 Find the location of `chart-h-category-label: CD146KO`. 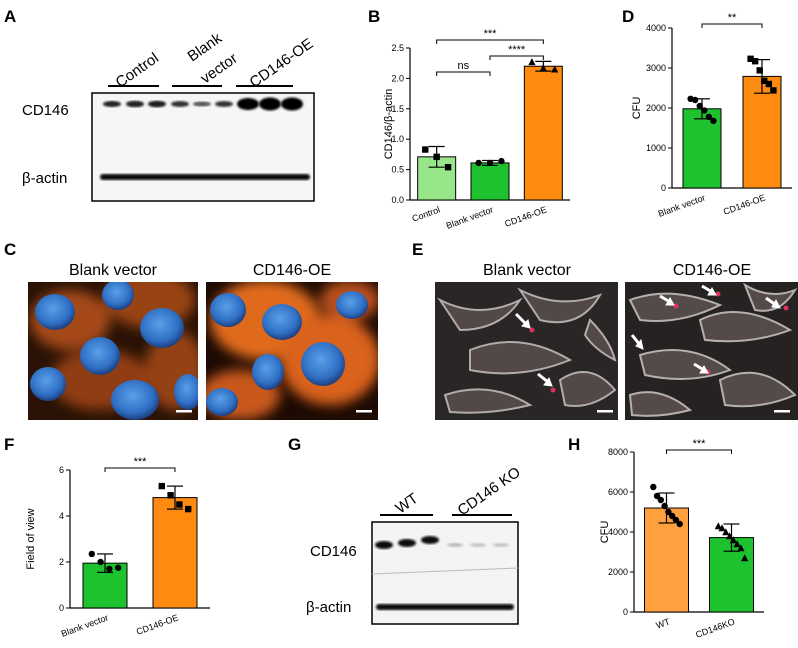

chart-h-category-label: CD146KO is located at coordinates (715, 627).